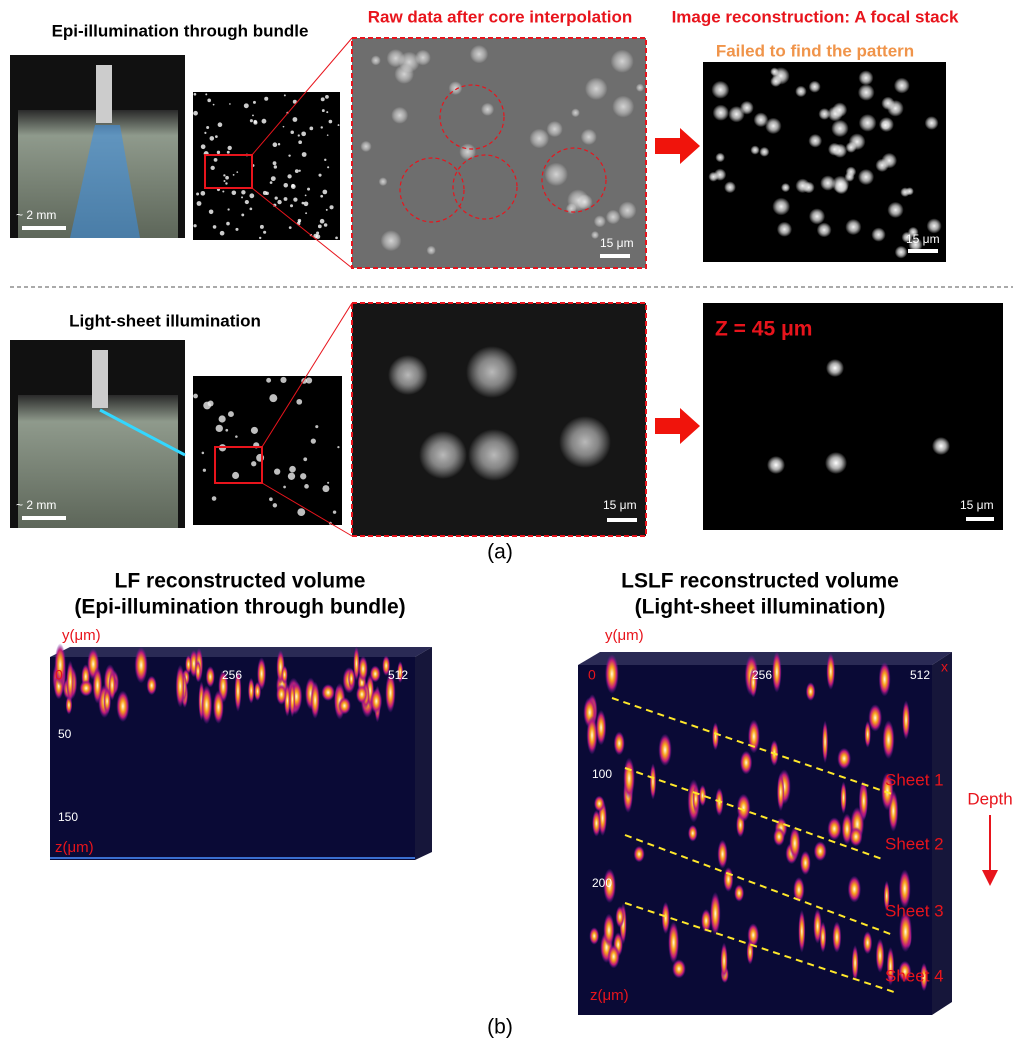 Image resolution: width=1023 pixels, height=1046 pixels. What do you see at coordinates (165, 320) in the screenshot?
I see `row-title: Light-sheet illumination` at bounding box center [165, 320].